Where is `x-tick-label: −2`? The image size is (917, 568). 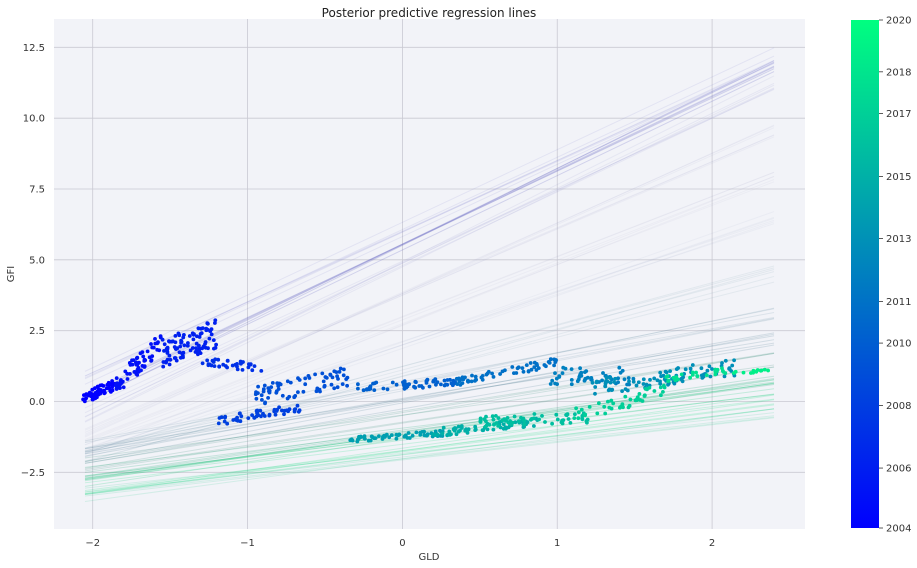 x-tick-label: −2 is located at coordinates (92, 543).